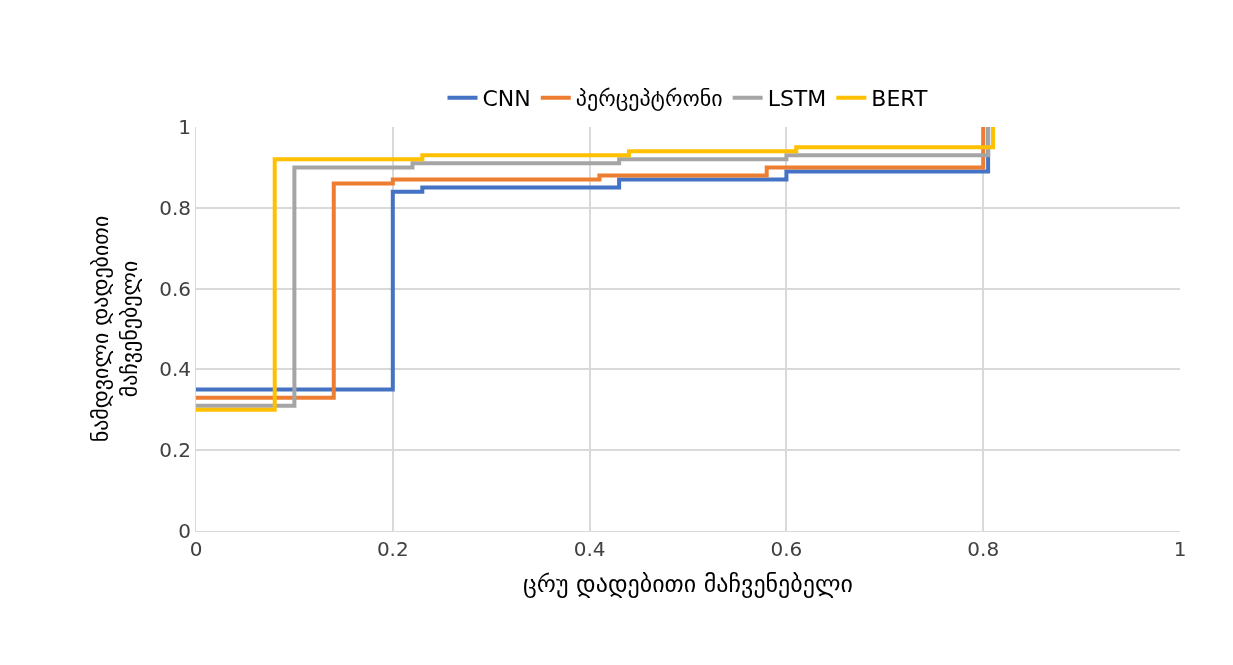  Describe the element at coordinates (899, 99) in the screenshot. I see `legend-label: BERT` at that location.